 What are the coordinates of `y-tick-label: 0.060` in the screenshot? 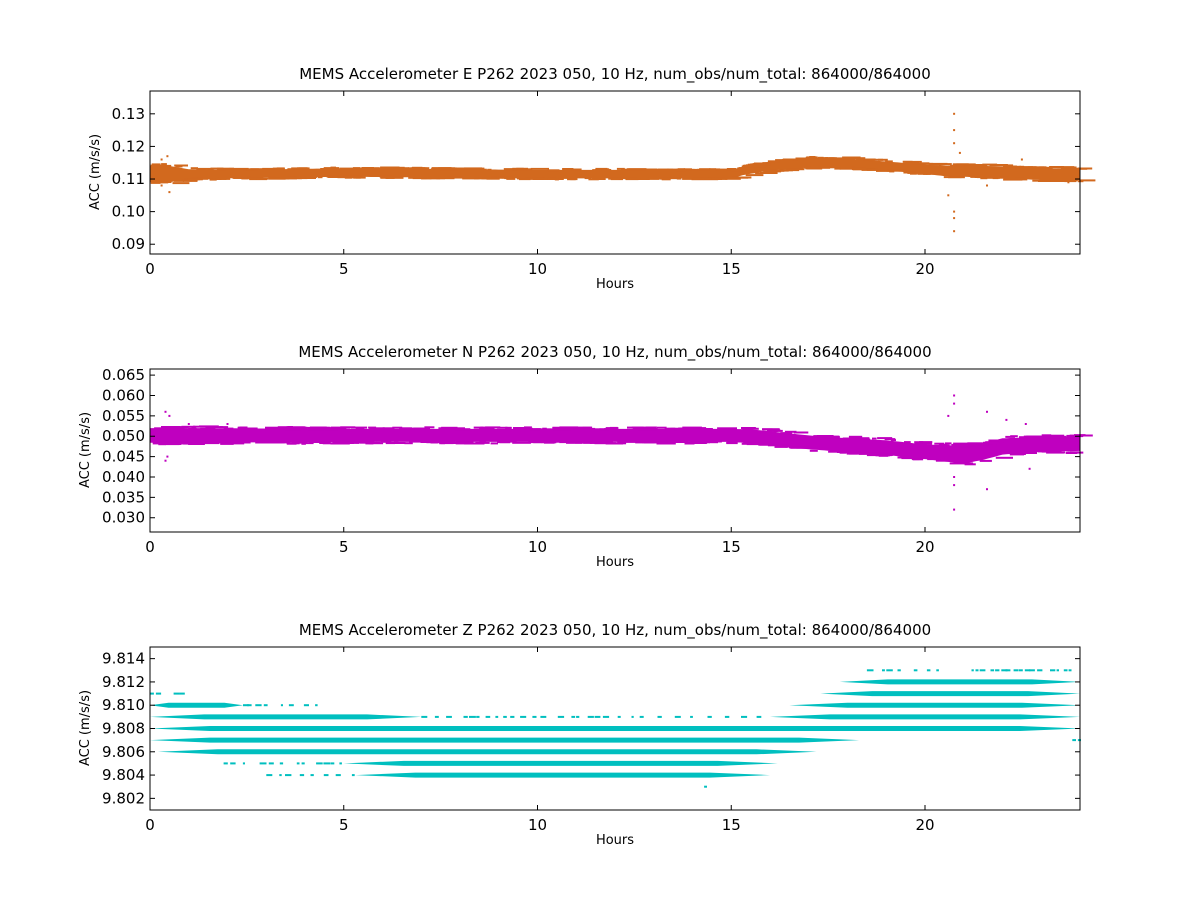 It's located at (123, 395).